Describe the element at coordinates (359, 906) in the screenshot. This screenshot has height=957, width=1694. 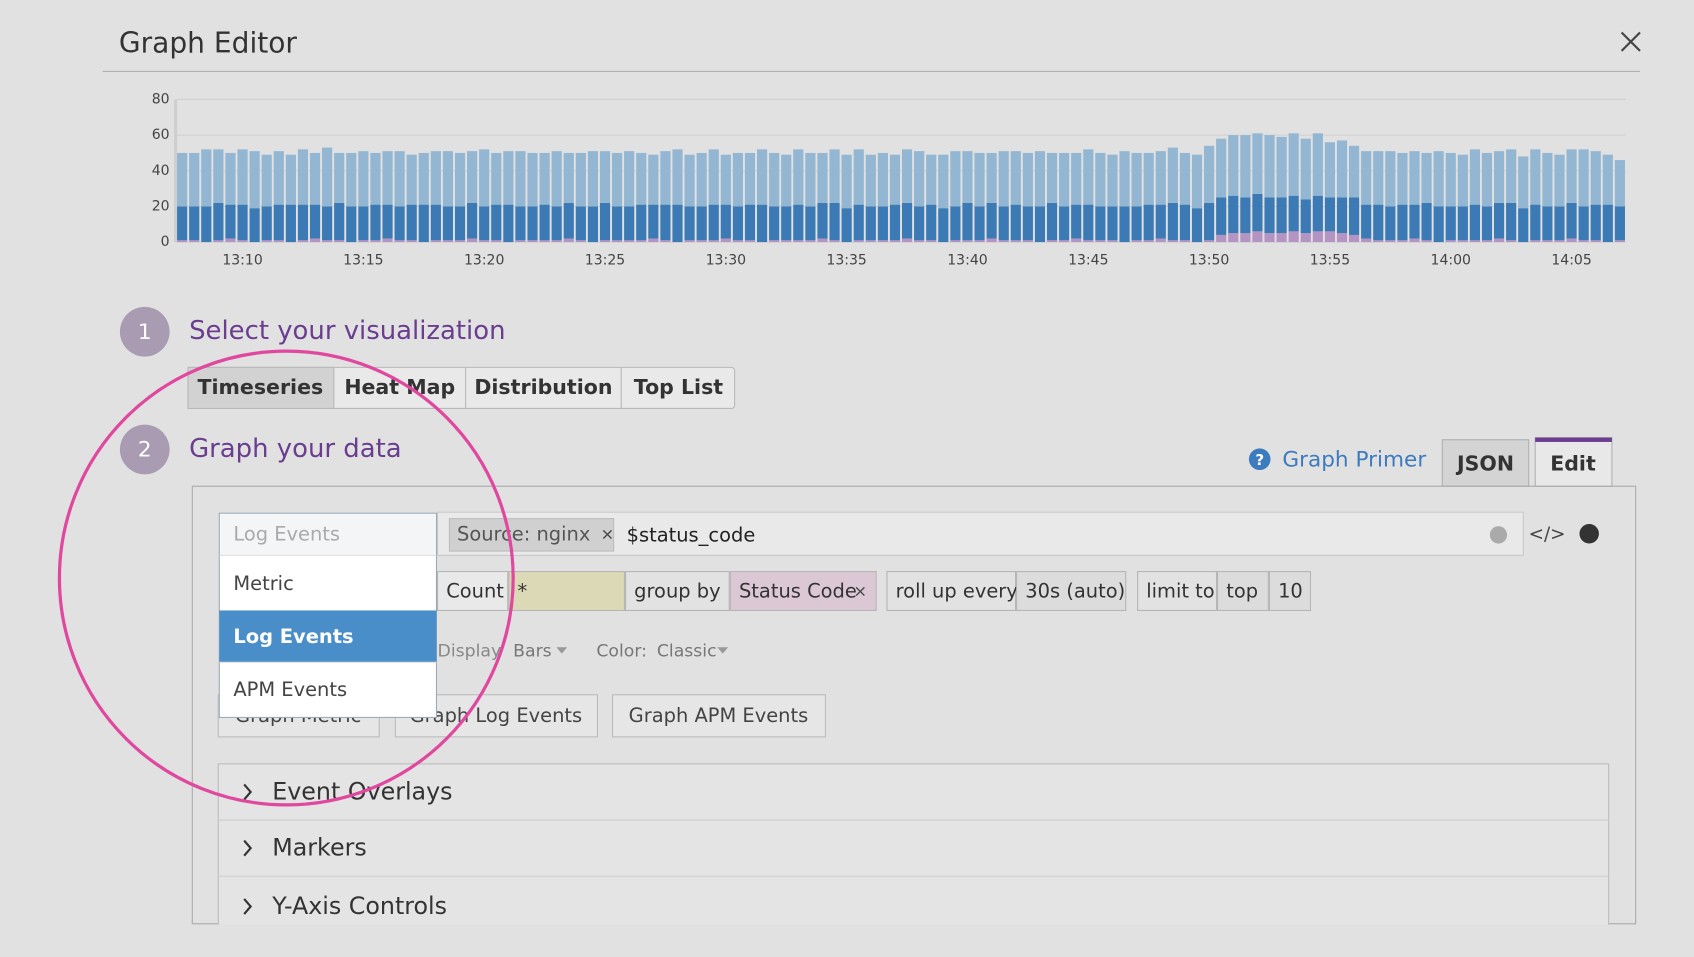
I see `section-title: Y-Axis Controls` at that location.